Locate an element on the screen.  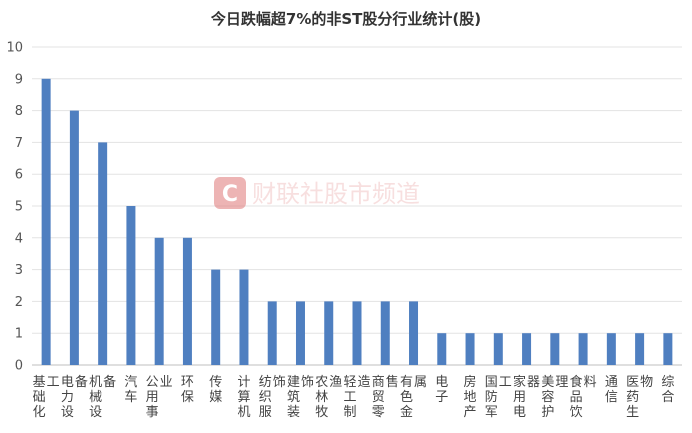
x-tick-label: 机械设备 is located at coordinates (102, 397).